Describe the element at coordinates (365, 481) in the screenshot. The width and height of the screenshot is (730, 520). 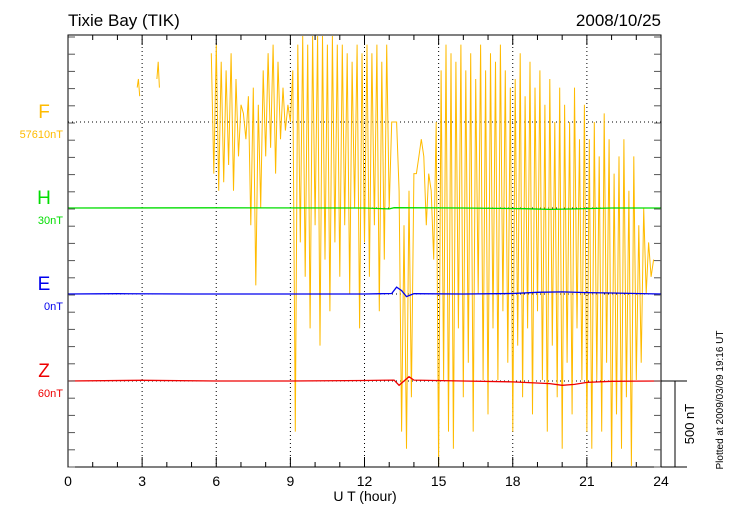
I see `x-tick-label: 12` at that location.